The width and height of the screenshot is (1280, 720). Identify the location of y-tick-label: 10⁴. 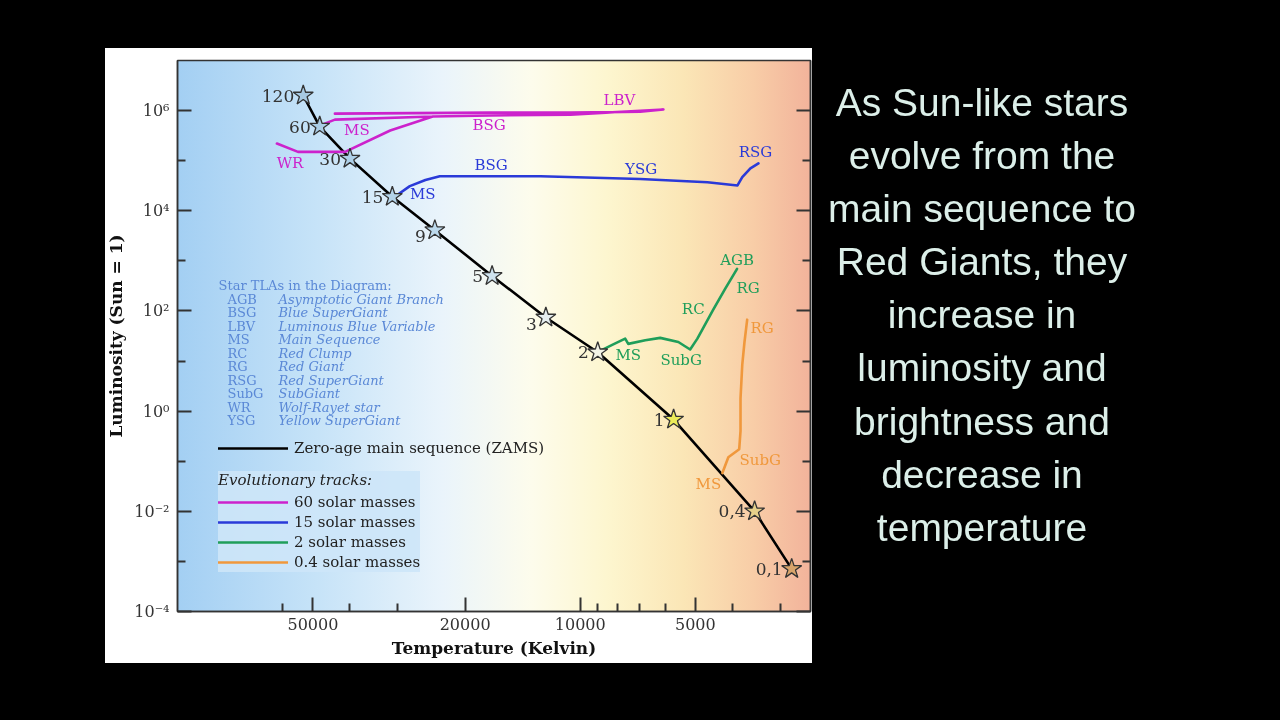
(156, 211).